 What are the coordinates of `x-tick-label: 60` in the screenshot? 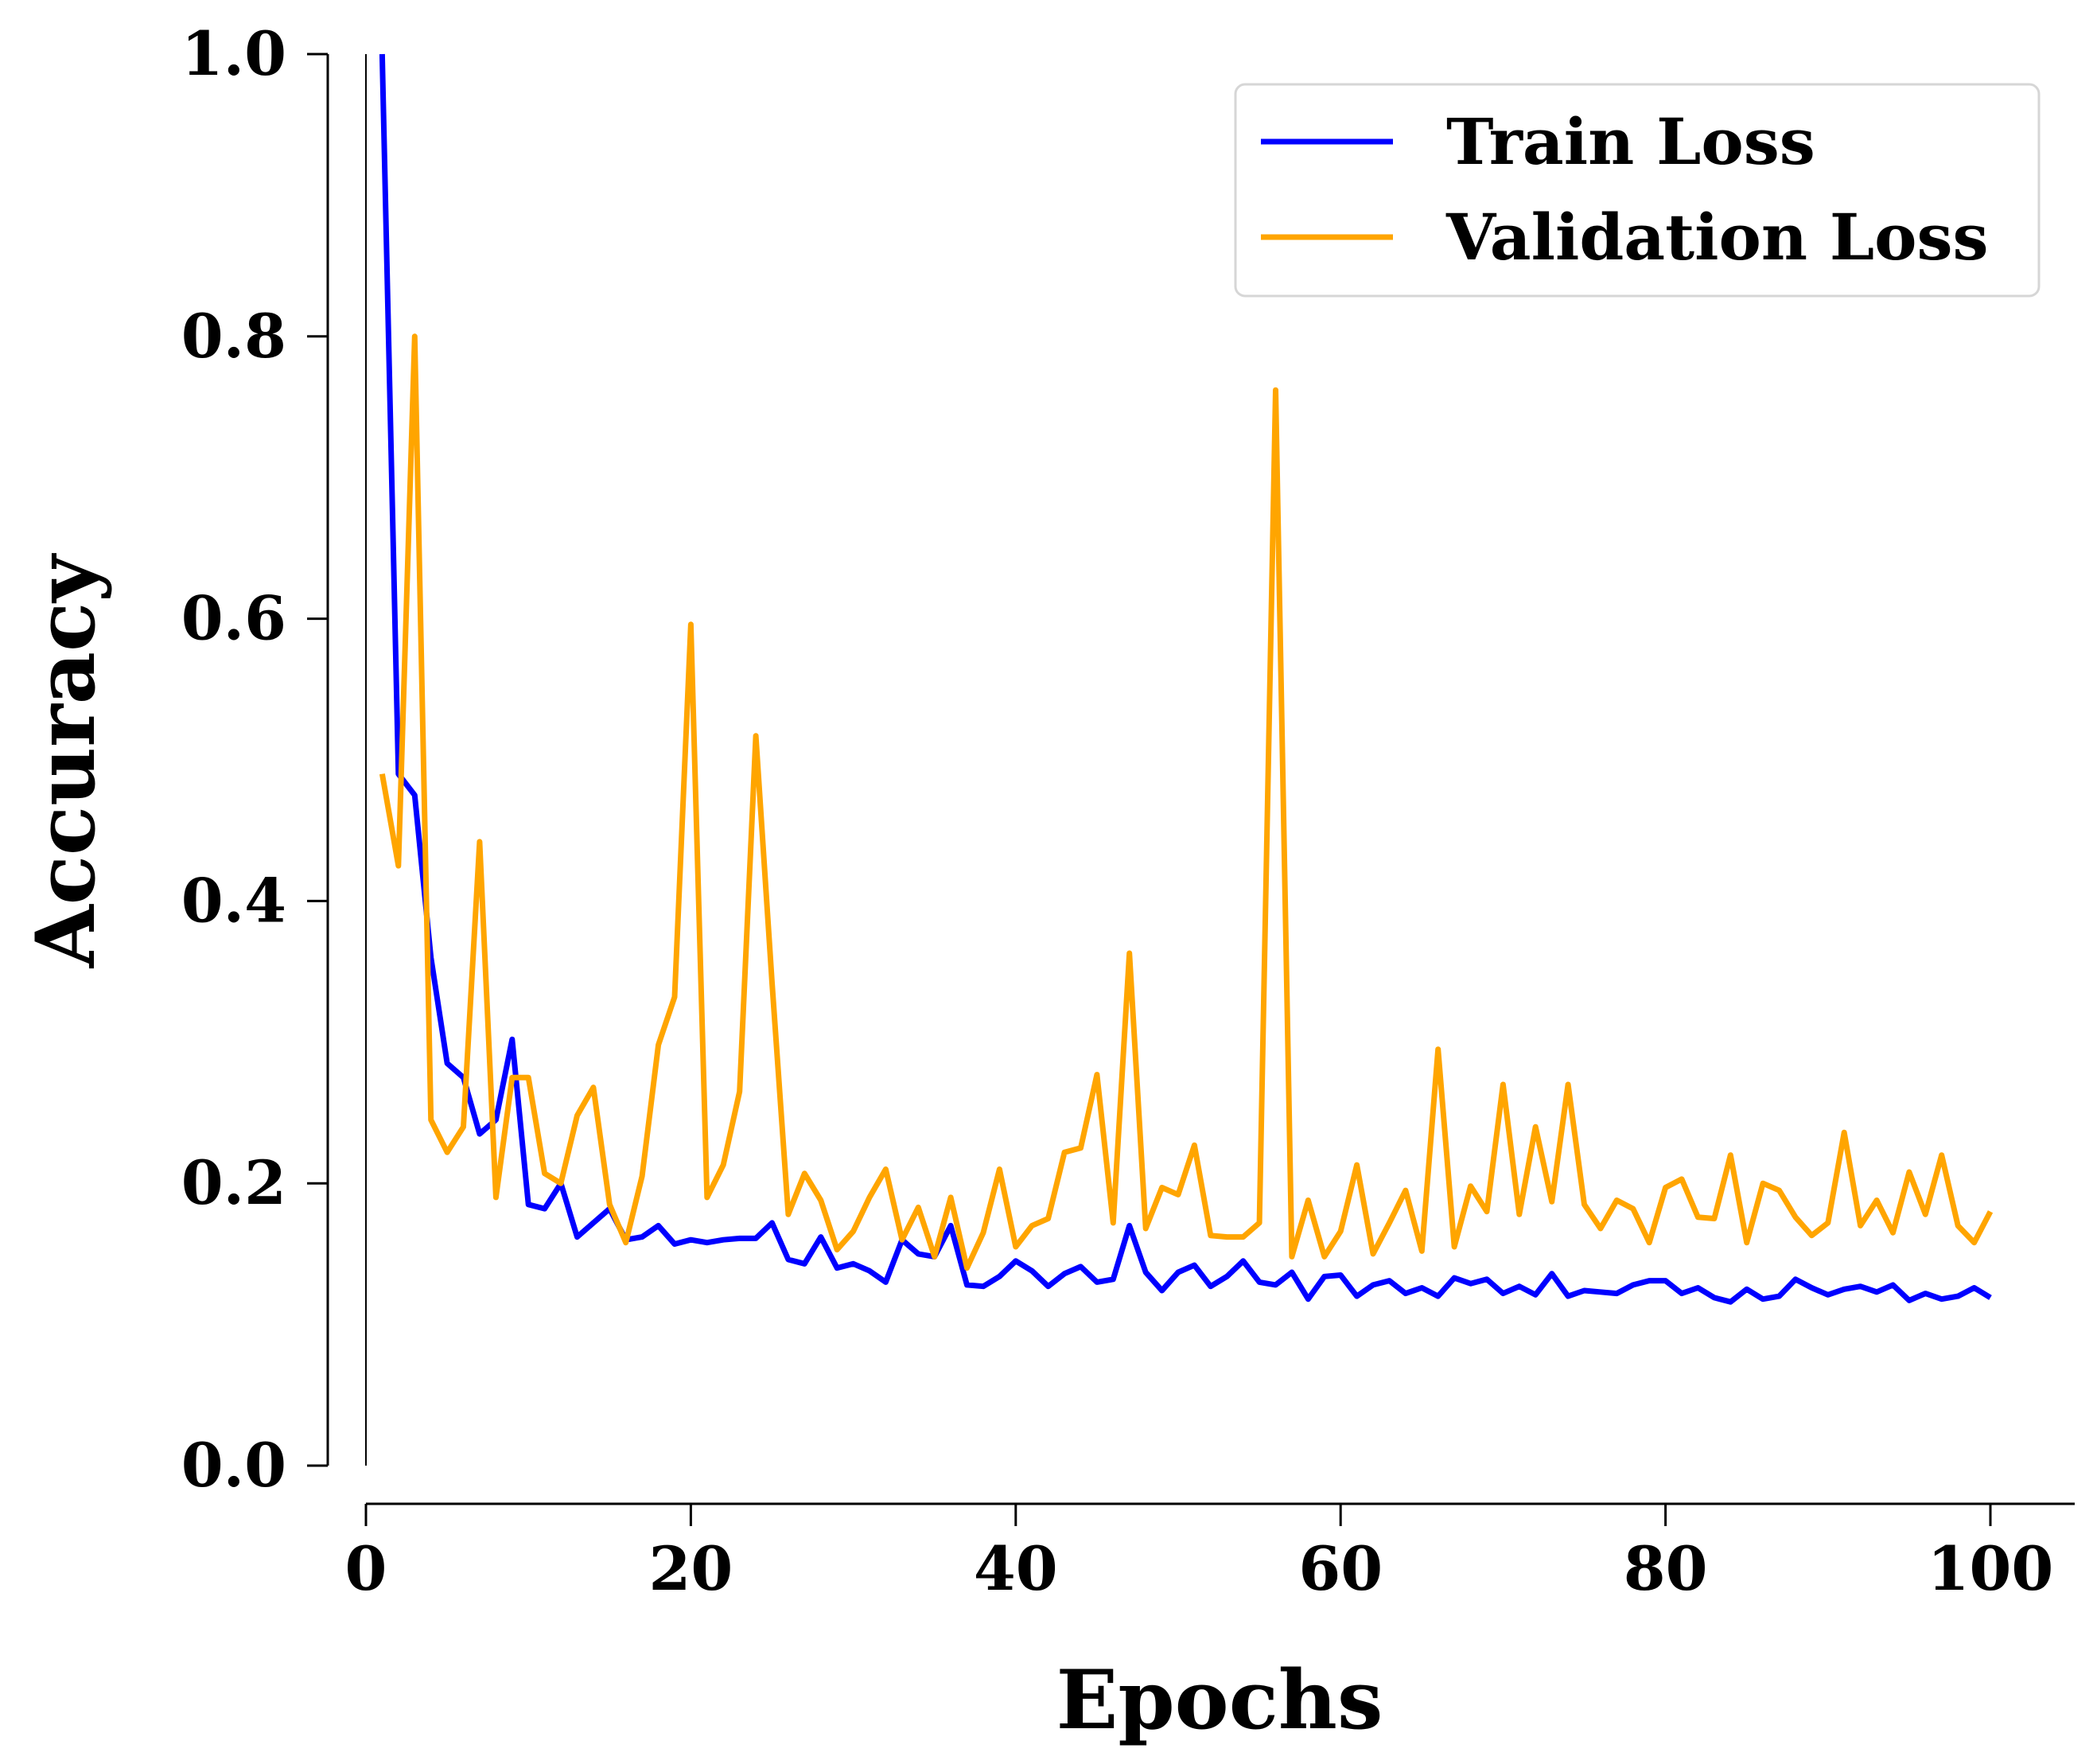 It's located at (1340, 1568).